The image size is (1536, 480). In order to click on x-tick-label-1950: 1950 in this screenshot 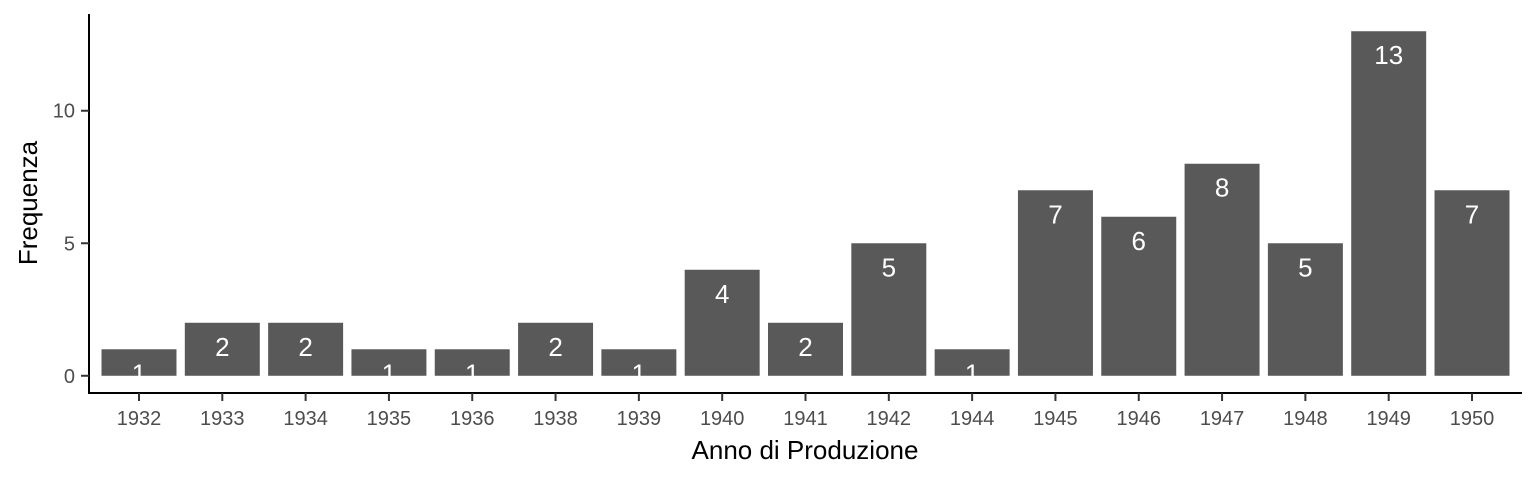, I will do `click(1472, 419)`.